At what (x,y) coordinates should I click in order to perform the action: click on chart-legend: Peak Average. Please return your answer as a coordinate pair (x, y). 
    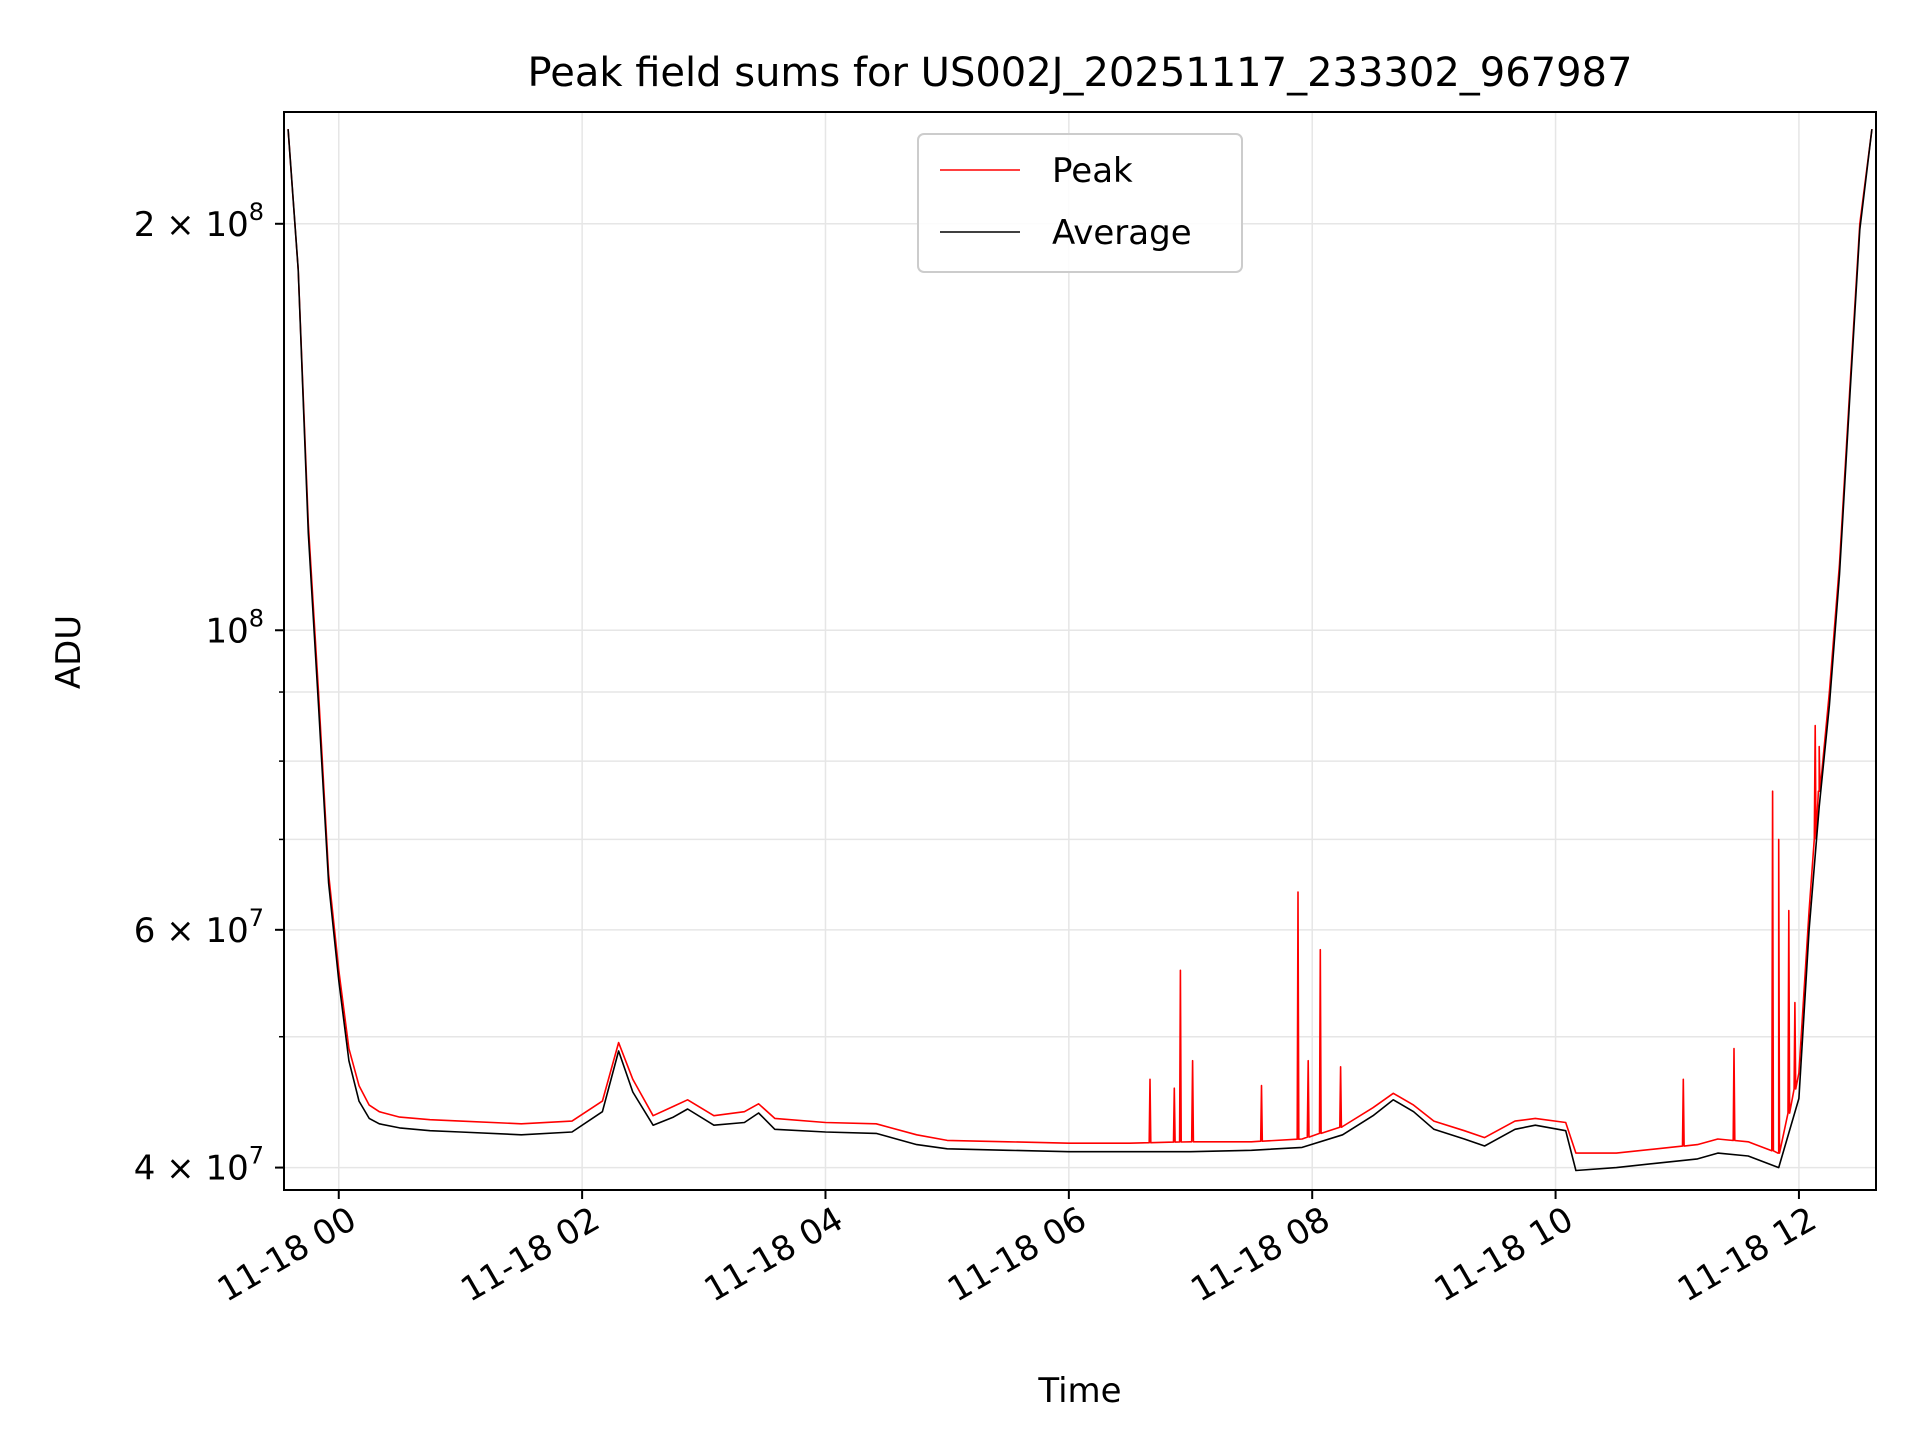
    Looking at the image, I should click on (1080, 203).